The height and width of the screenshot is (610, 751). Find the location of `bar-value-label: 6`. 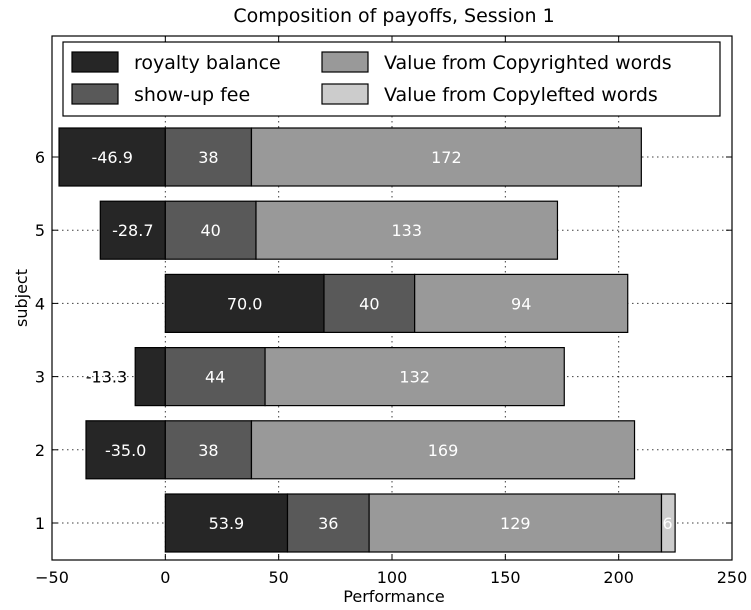

bar-value-label: 6 is located at coordinates (668, 523).